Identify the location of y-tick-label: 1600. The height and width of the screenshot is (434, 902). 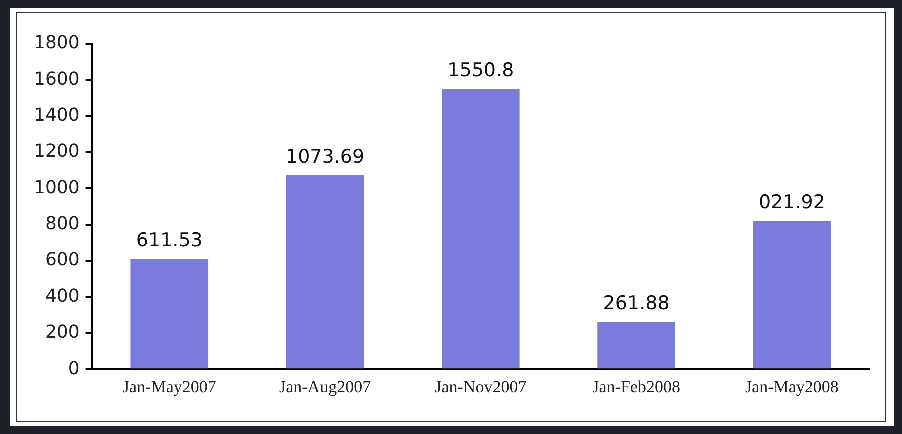
(57, 79).